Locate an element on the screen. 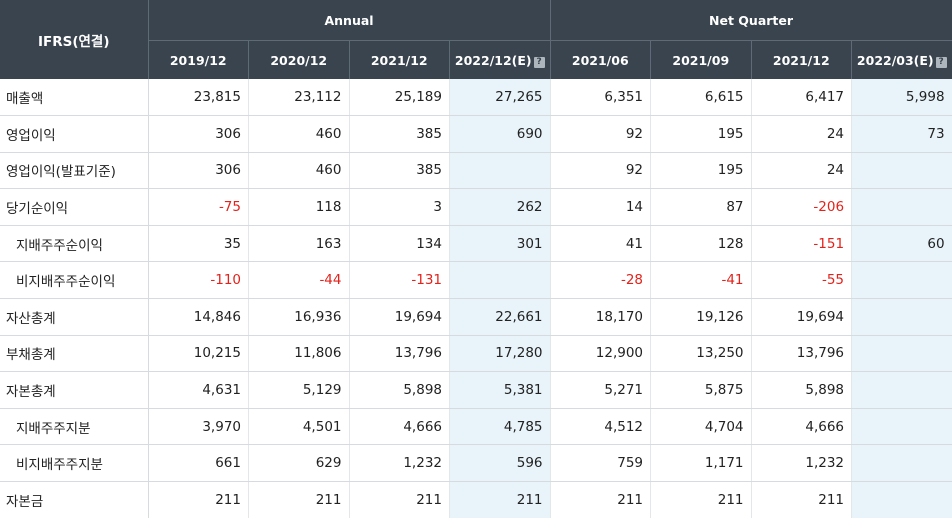  table-cell: -110 is located at coordinates (198, 280).